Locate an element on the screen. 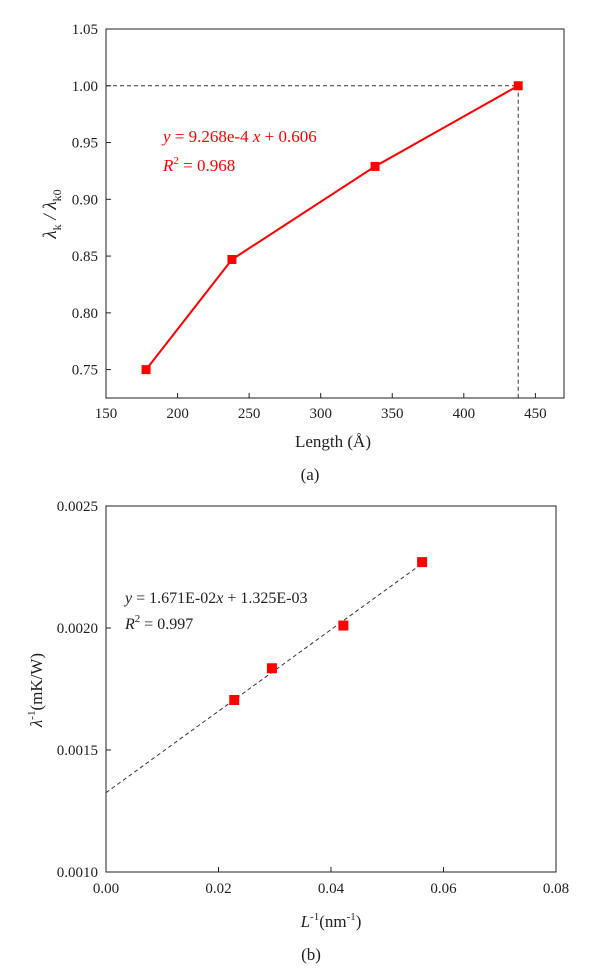 This screenshot has height=978, width=591. chart-a-x-tick-label: 250 is located at coordinates (249, 414).